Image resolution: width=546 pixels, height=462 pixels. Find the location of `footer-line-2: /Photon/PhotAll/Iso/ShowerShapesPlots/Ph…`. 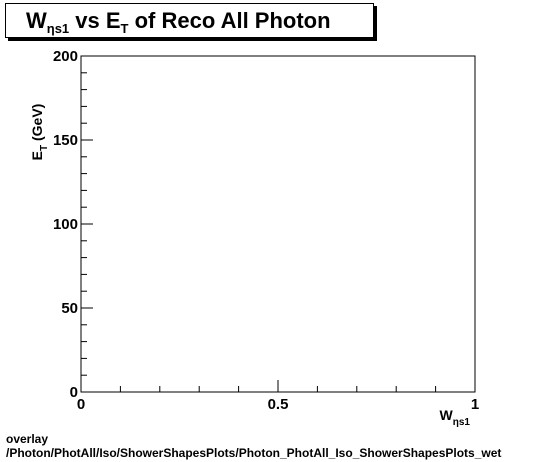

footer-line-2: /Photon/PhotAll/Iso/ShowerShapesPlots/Ph… is located at coordinates (254, 453).